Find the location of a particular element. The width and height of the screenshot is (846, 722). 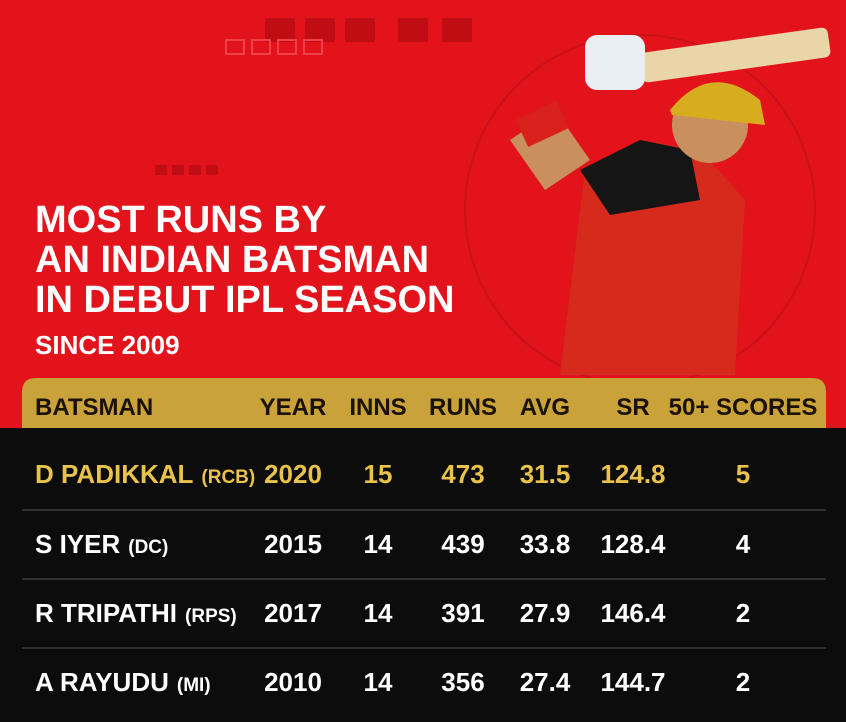

title-line: IN DEBUT IPL SEASON is located at coordinates (244, 300).